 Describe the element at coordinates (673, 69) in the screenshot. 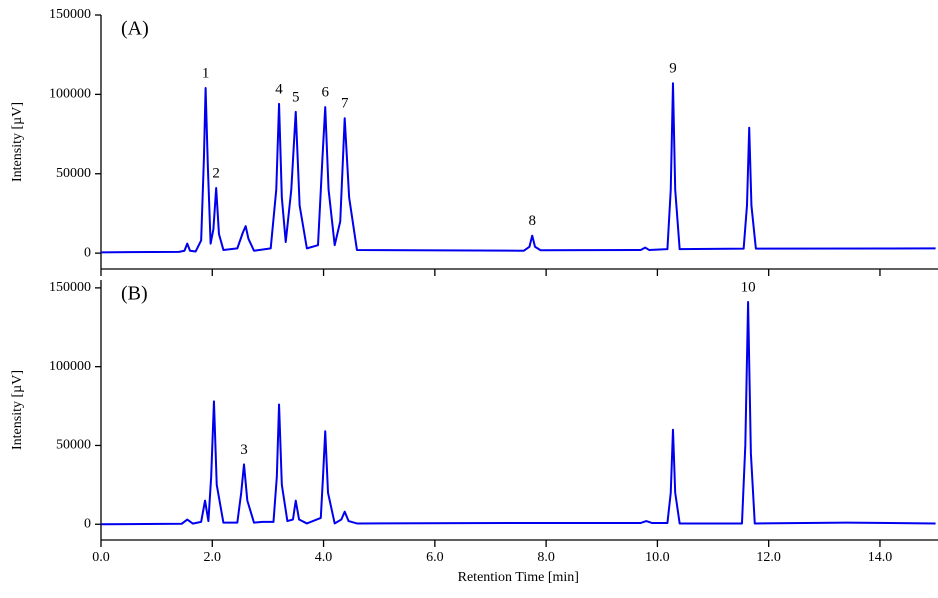

I see `peak-label: 9` at that location.